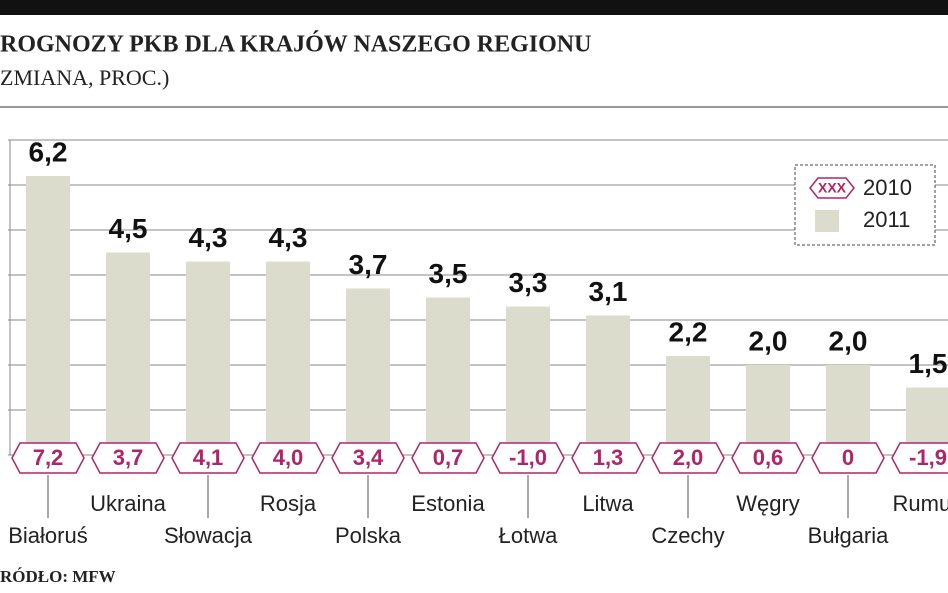 This screenshot has width=948, height=593. Describe the element at coordinates (84, 77) in the screenshot. I see `chart-subtitle: ZMIANA, PROC.)` at that location.